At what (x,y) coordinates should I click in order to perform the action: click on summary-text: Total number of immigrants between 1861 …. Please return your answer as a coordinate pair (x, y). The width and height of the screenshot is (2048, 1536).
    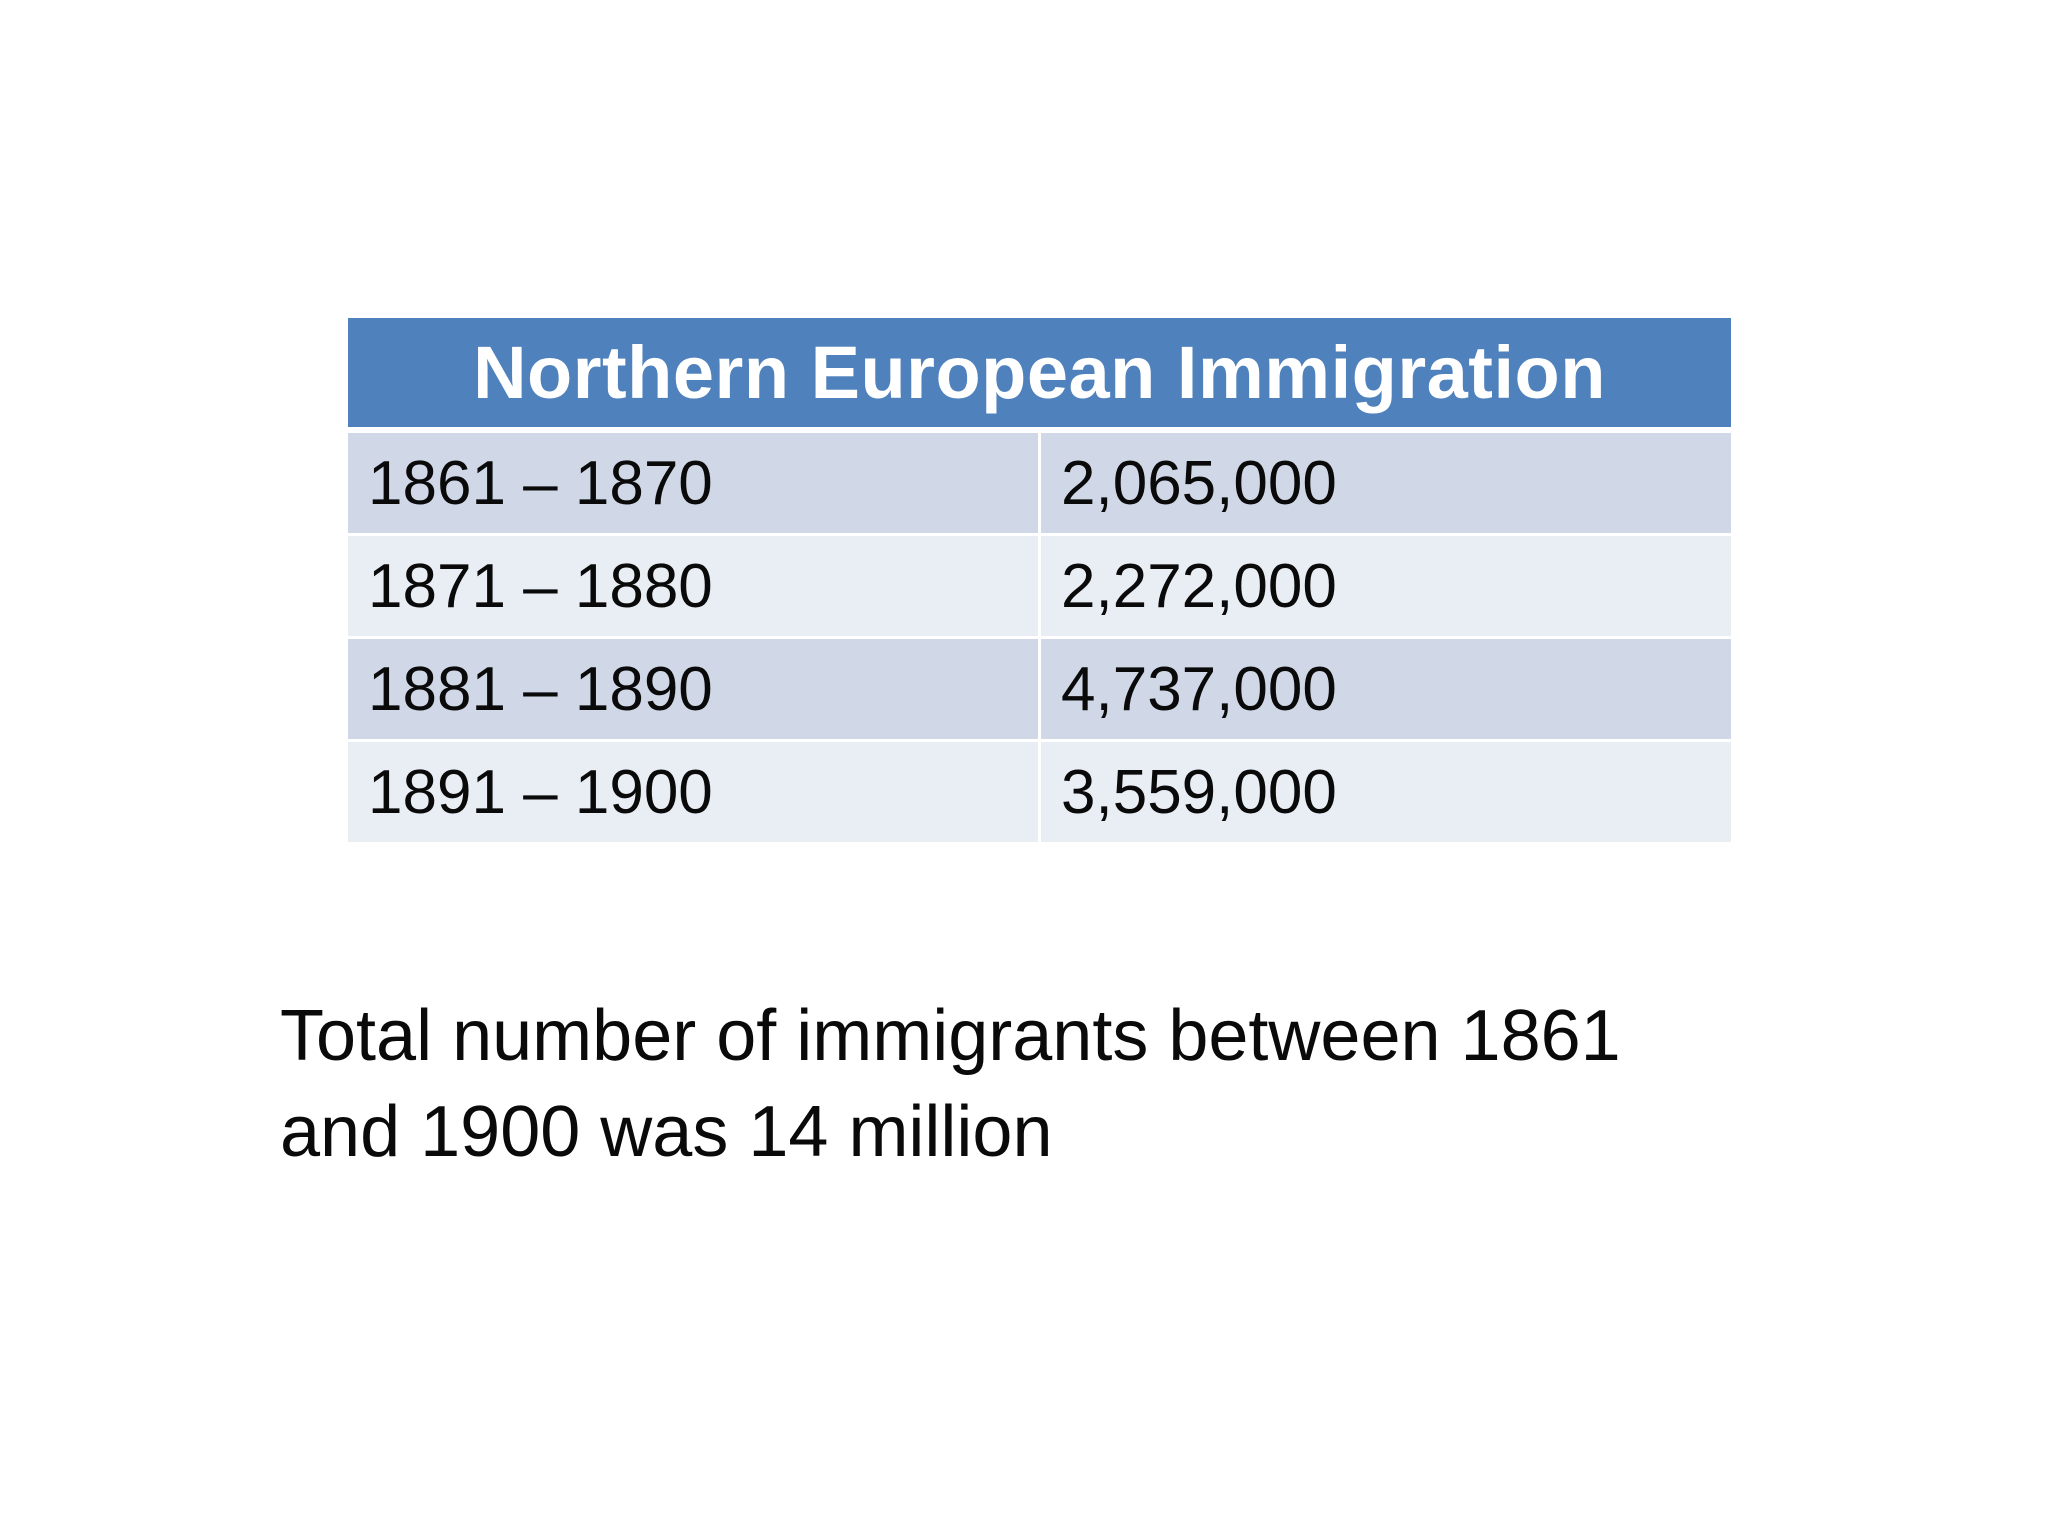
    Looking at the image, I should click on (1030, 1084).